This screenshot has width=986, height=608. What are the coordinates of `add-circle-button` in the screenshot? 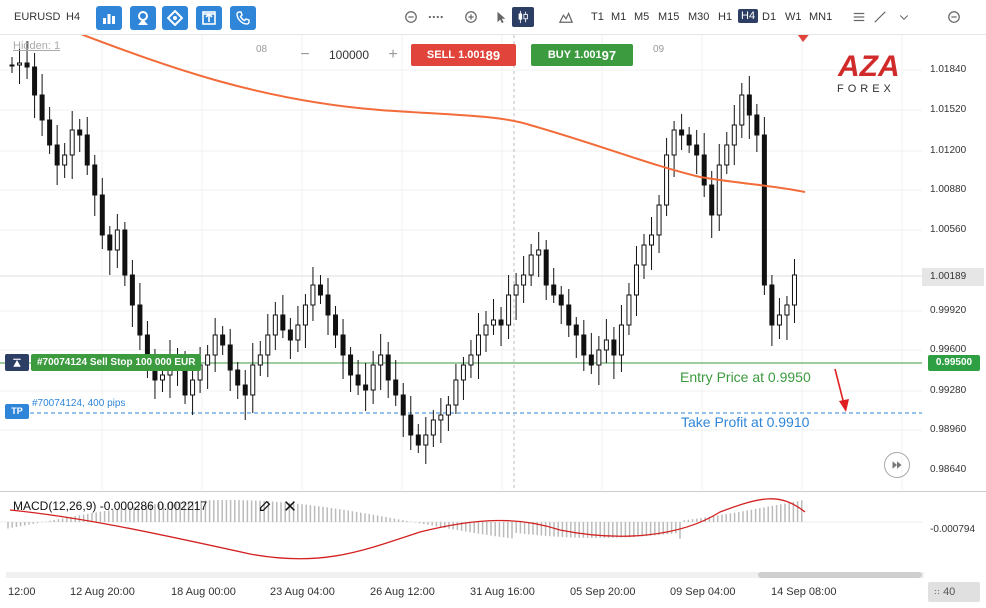 It's located at (471, 17).